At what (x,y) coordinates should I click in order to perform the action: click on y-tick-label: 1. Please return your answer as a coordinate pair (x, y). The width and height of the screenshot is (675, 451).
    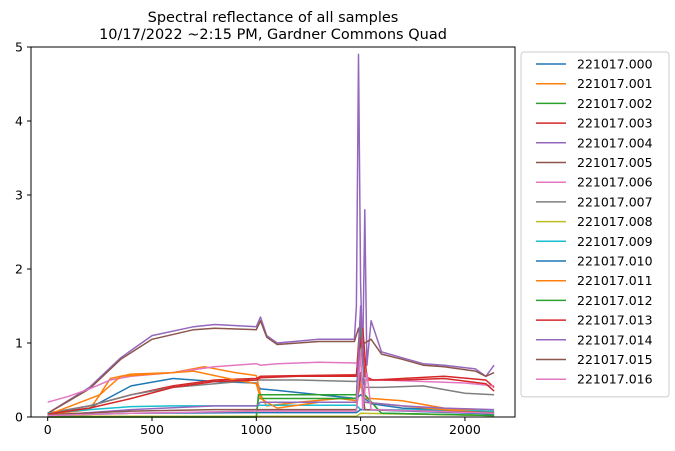
    Looking at the image, I should click on (19, 343).